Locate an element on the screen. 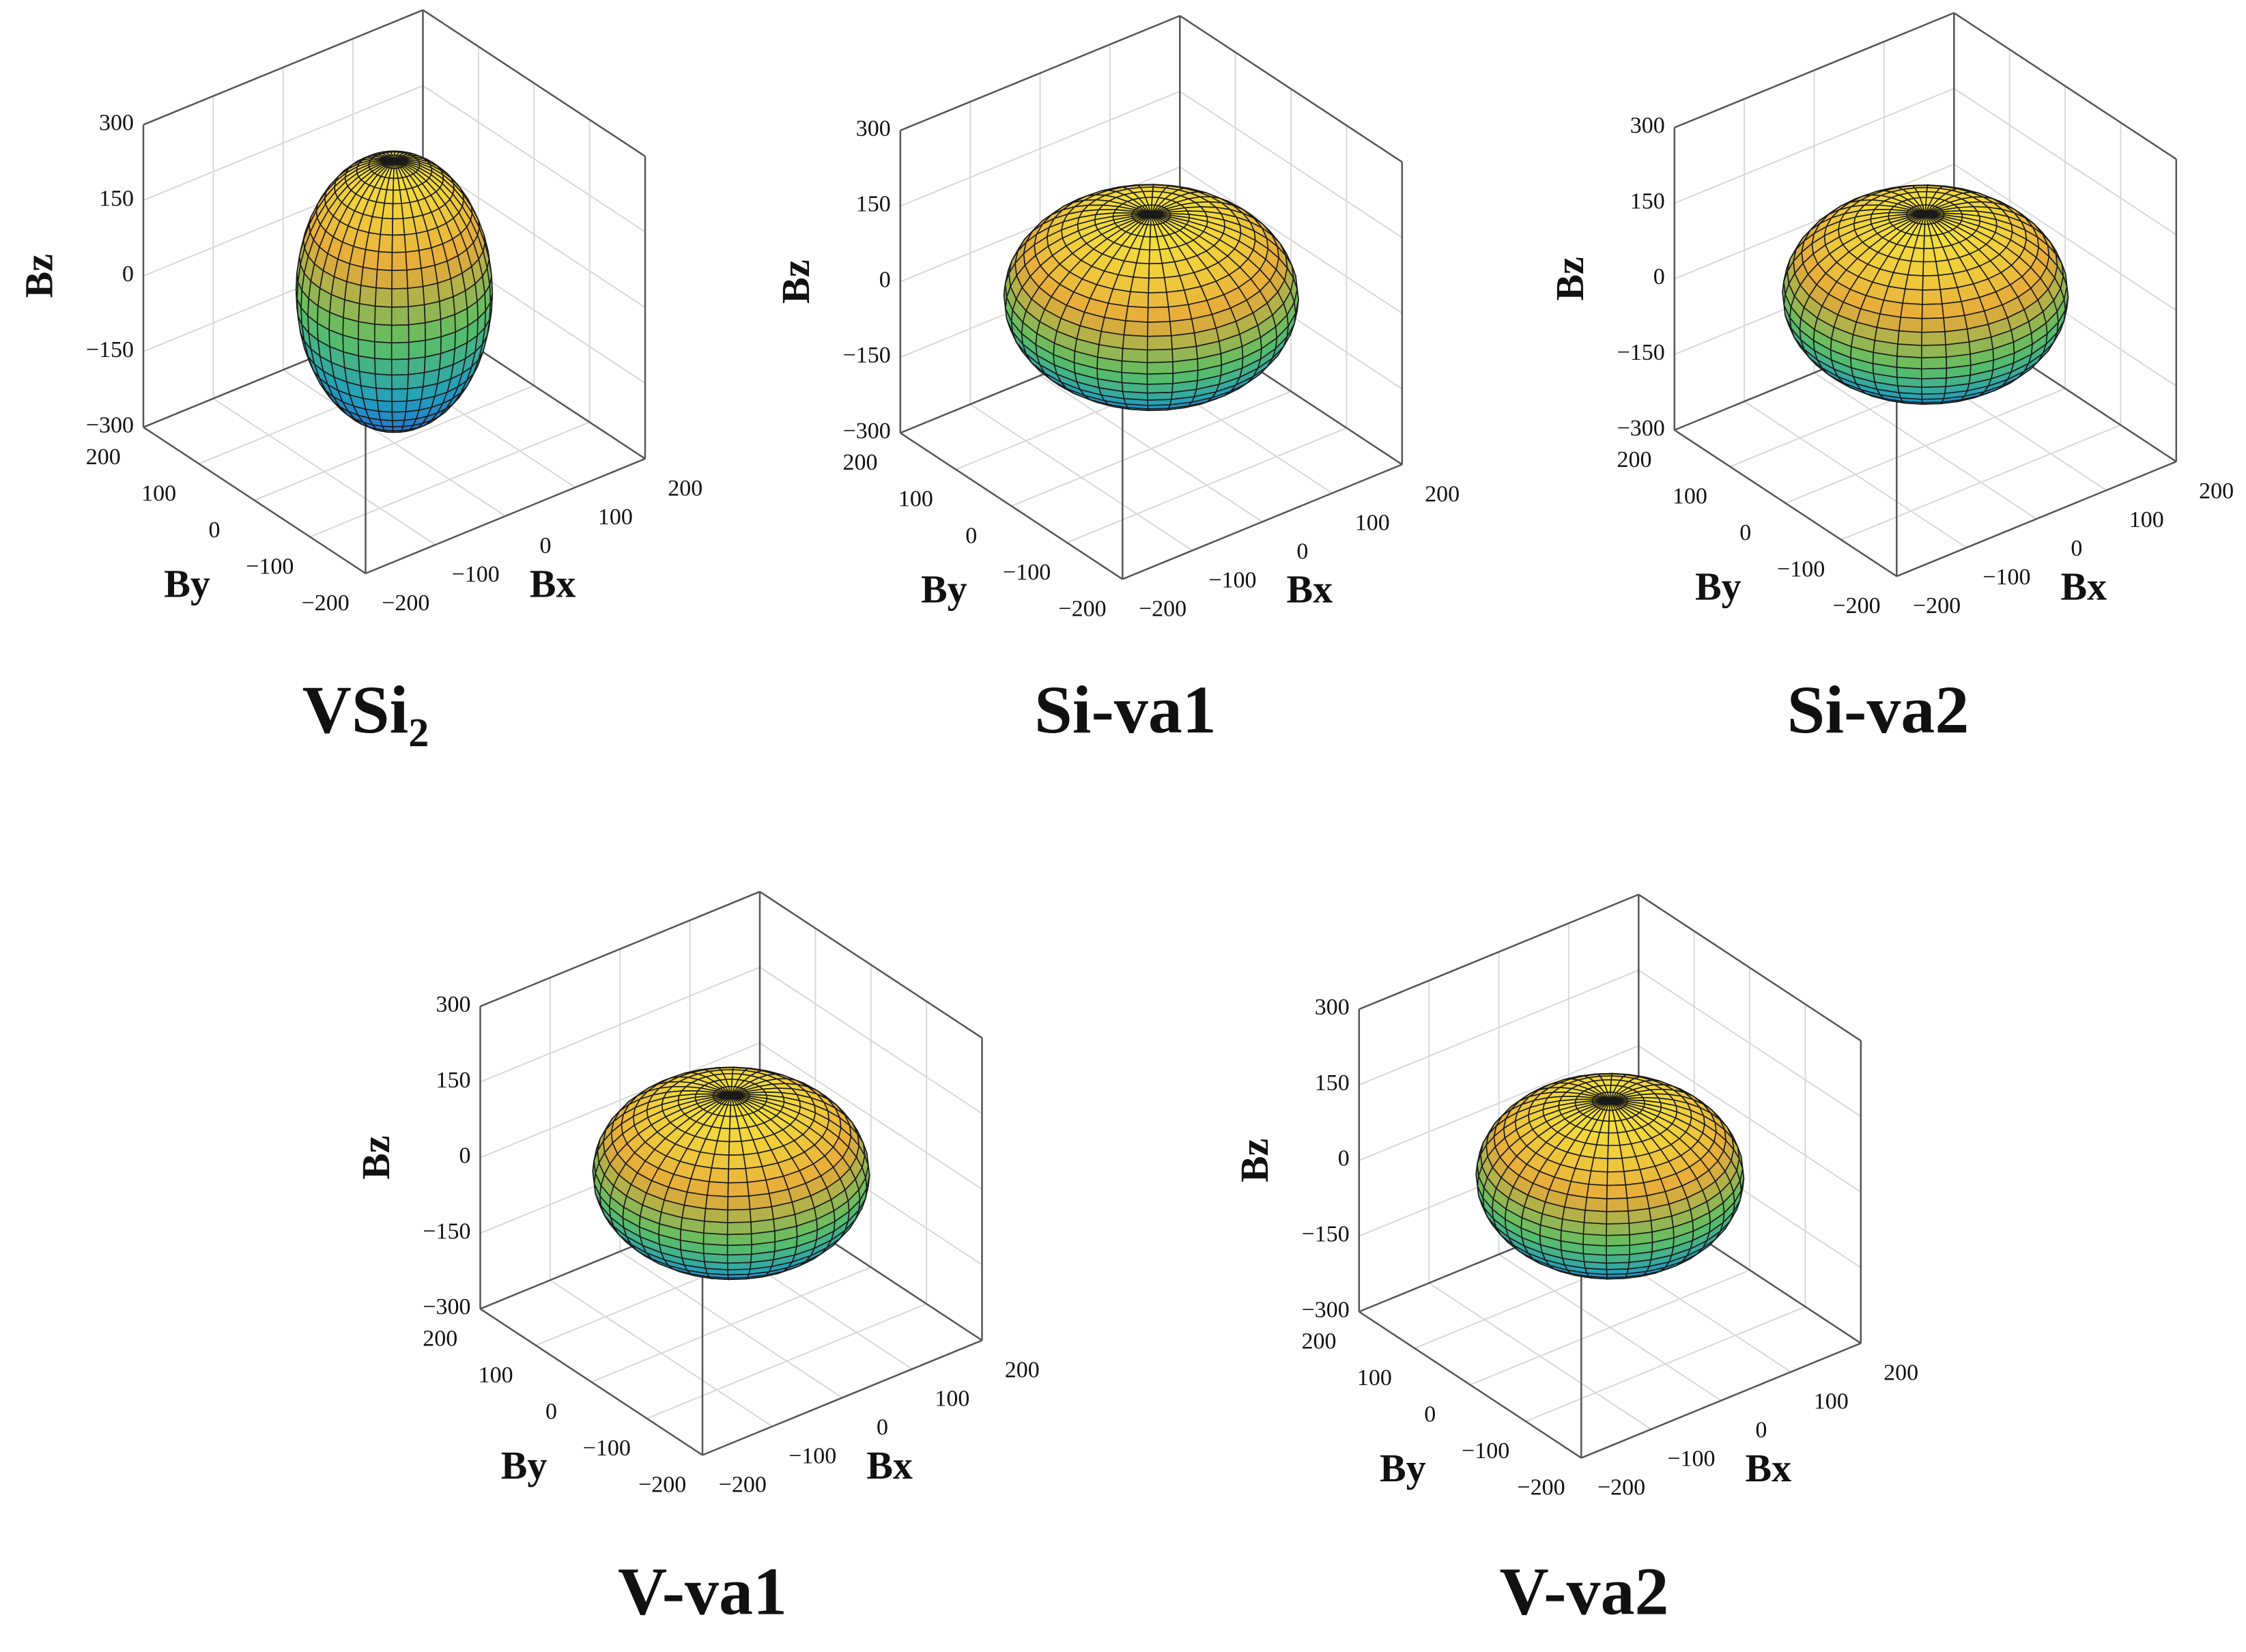  chart-title: Si-va2 is located at coordinates (1879, 710).